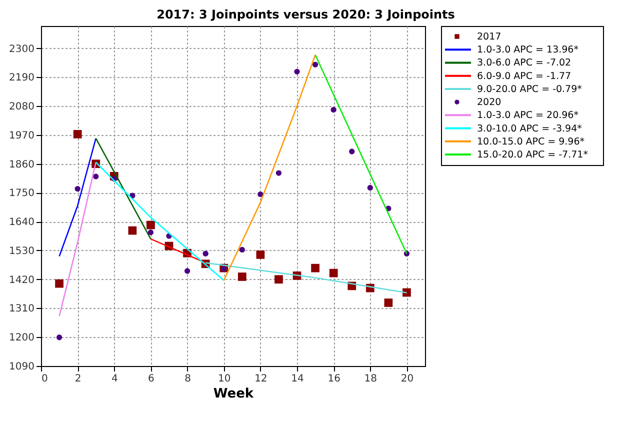  Describe the element at coordinates (407, 379) in the screenshot. I see `x-tick-label: 20` at that location.